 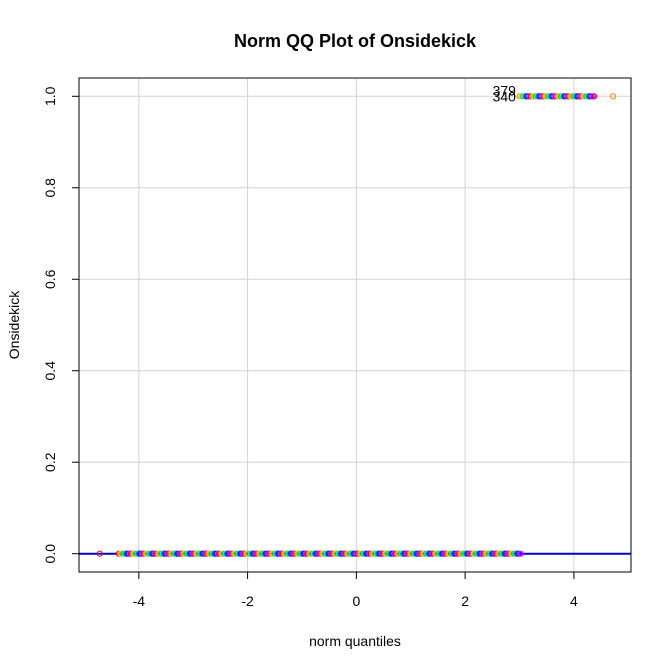 I want to click on x-tick-label: 2, so click(x=465, y=601).